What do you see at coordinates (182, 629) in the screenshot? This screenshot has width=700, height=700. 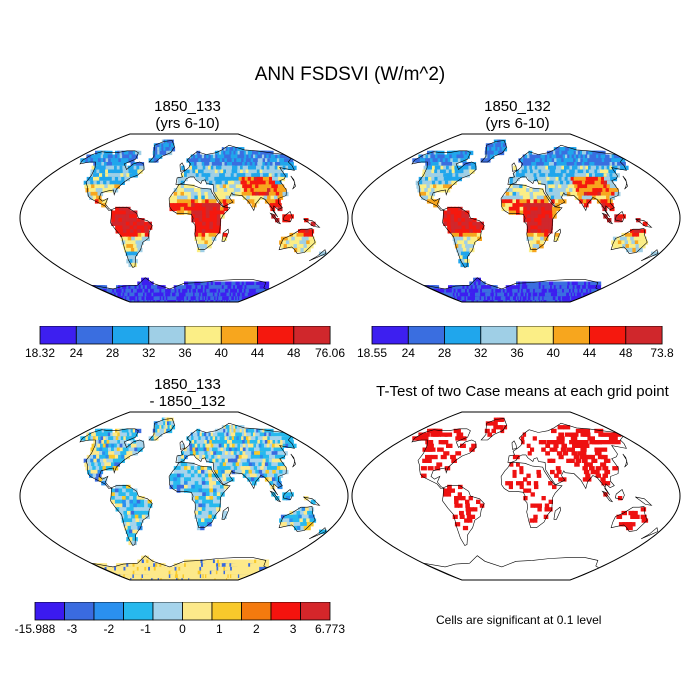 I see `colorbar-label: 0` at bounding box center [182, 629].